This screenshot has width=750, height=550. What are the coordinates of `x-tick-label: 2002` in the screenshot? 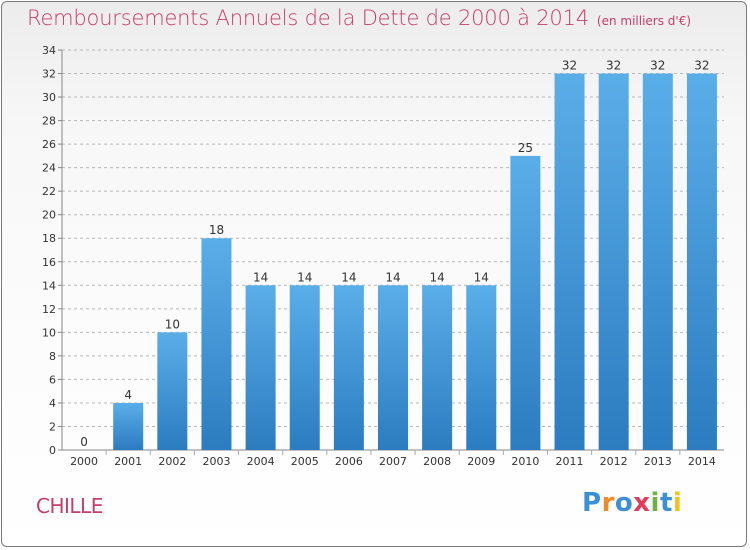 It's located at (172, 461).